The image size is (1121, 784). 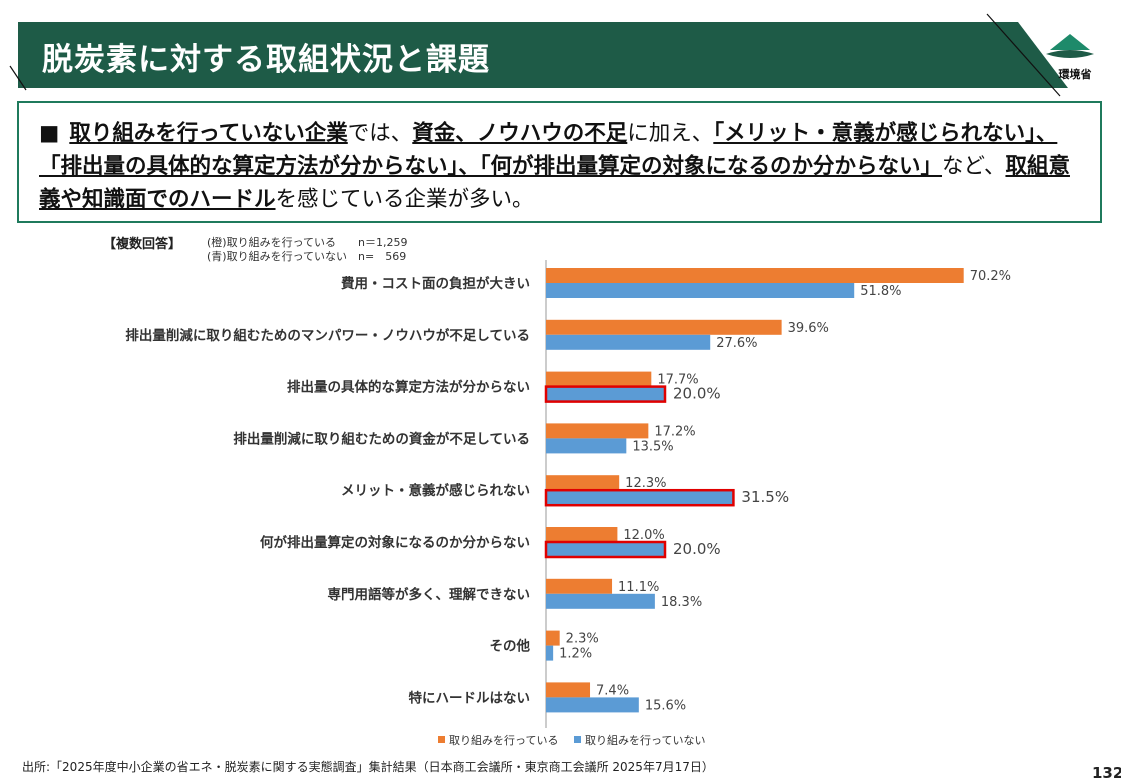 I want to click on ministry-logo-label: 環境省, so click(x=1075, y=74).